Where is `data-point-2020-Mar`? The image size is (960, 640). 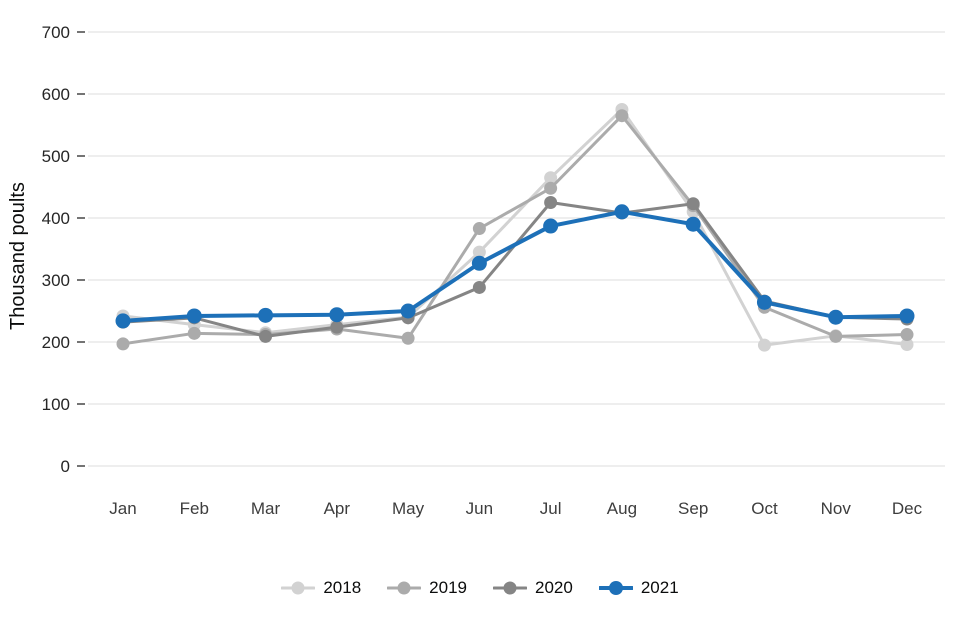 data-point-2020-Mar is located at coordinates (266, 336).